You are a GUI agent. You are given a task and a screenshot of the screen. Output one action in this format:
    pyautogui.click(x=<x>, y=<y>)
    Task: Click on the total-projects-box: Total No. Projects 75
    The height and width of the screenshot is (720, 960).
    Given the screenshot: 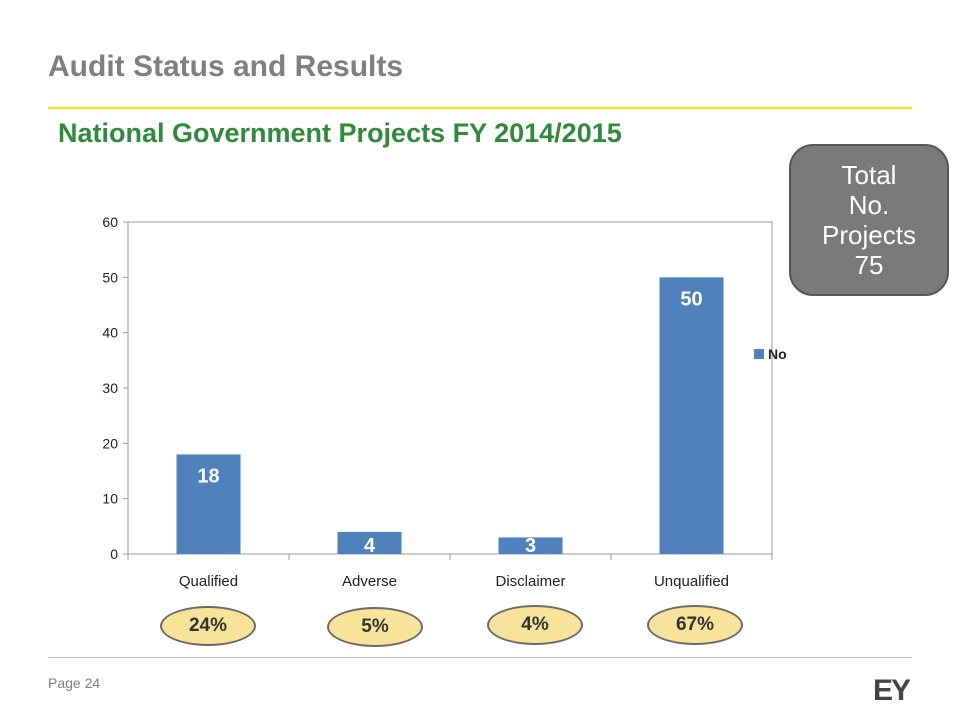 What is the action you would take?
    pyautogui.click(x=869, y=220)
    